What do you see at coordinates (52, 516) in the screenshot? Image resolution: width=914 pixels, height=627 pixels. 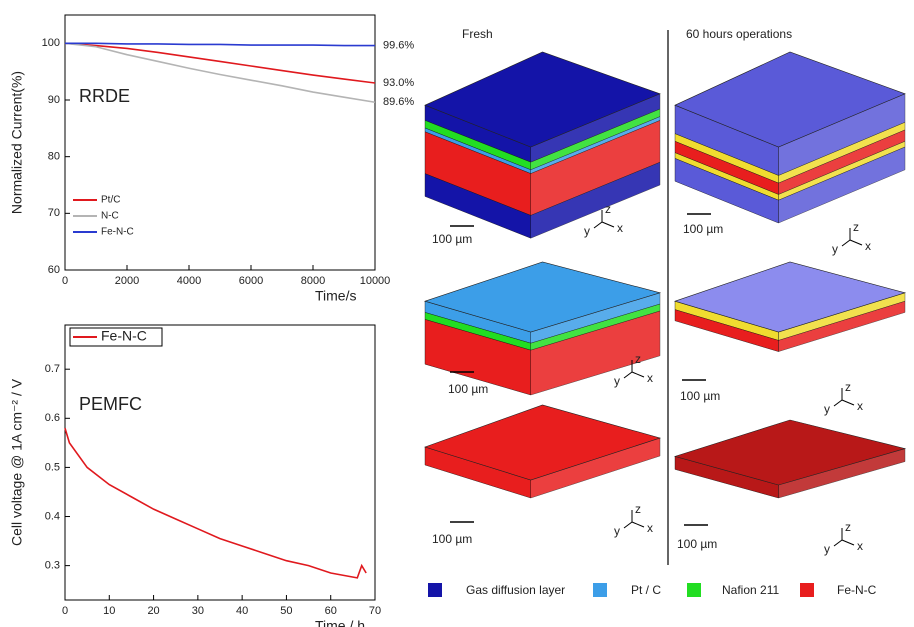 I see `y-tick-label: 0.4` at bounding box center [52, 516].